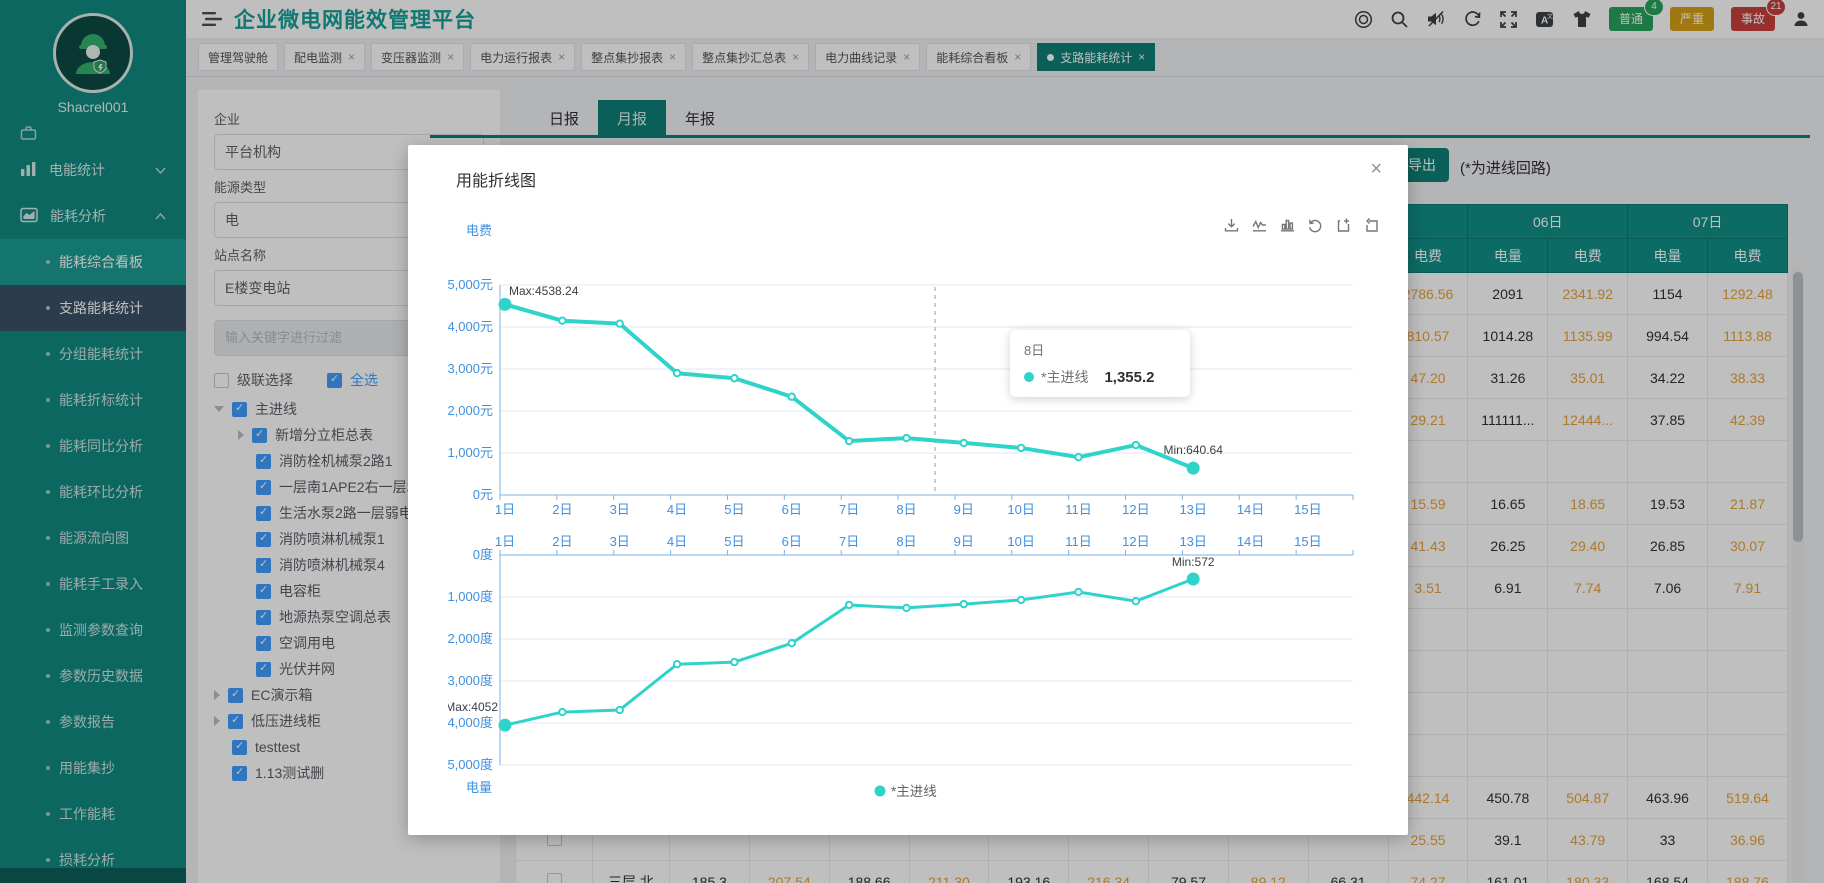 The height and width of the screenshot is (883, 1824). Describe the element at coordinates (93, 814) in the screenshot. I see `sidebar-subitem-工作能耗: 工作能耗` at that location.